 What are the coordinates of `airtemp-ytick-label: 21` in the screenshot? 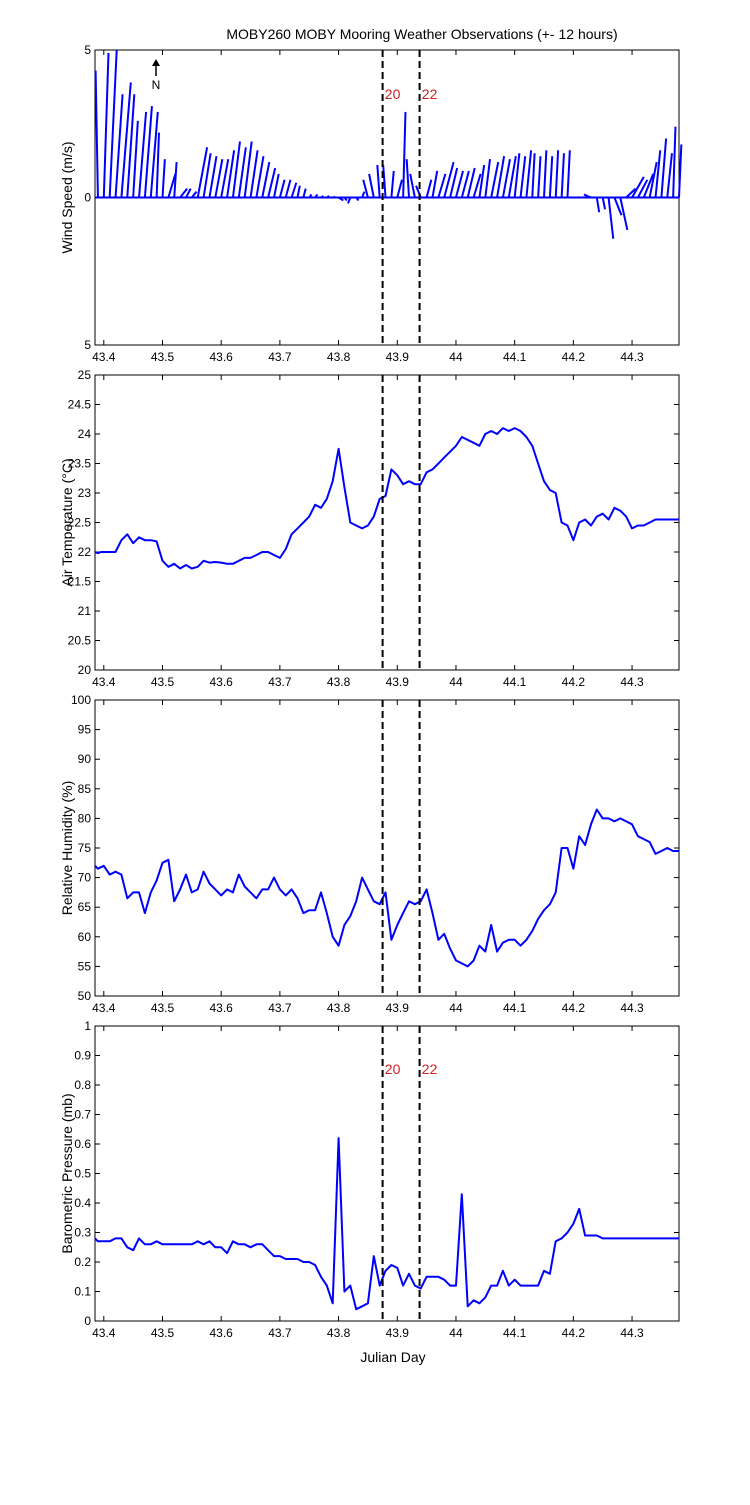 It's located at (85, 611).